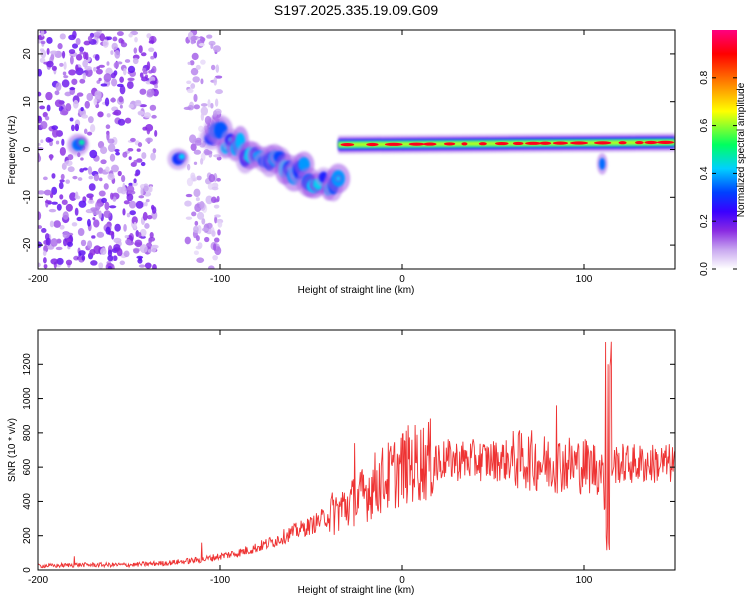 This screenshot has height=600, width=750. I want to click on x-tick-label: -100, so click(220, 580).